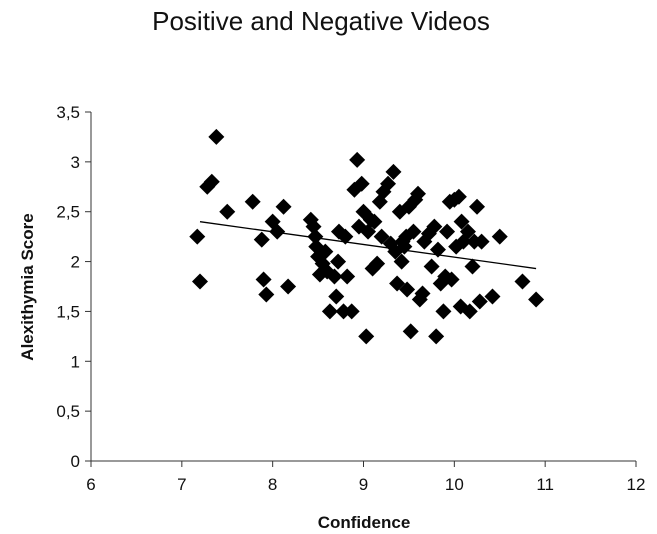 The image size is (657, 534). What do you see at coordinates (68, 311) in the screenshot?
I see `y-tick-label: 1,5` at bounding box center [68, 311].